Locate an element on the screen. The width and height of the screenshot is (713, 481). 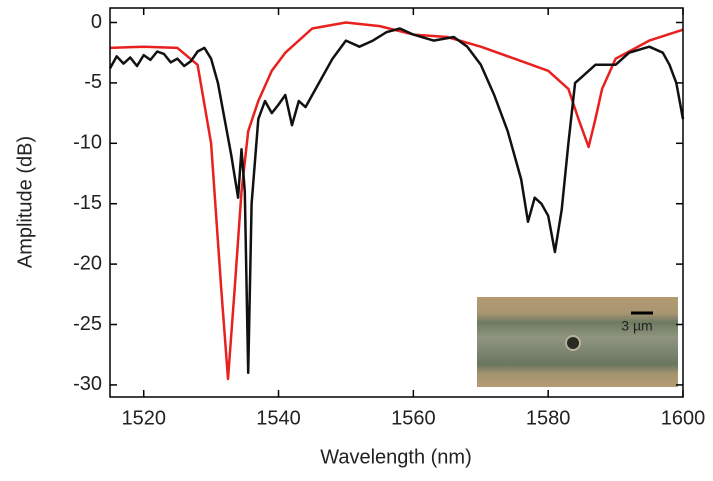
x-tick-label: 1560 is located at coordinates (413, 418).